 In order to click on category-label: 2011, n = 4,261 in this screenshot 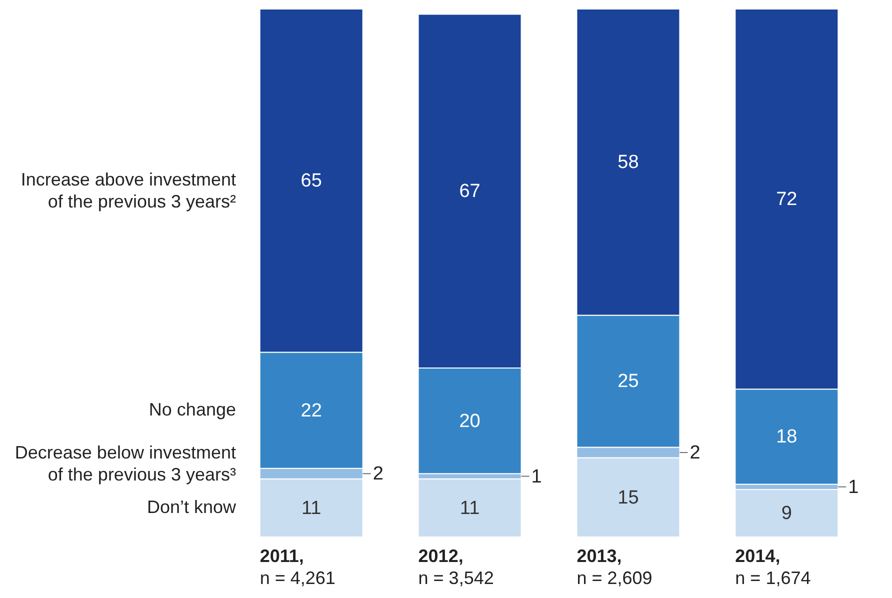, I will do `click(298, 567)`.